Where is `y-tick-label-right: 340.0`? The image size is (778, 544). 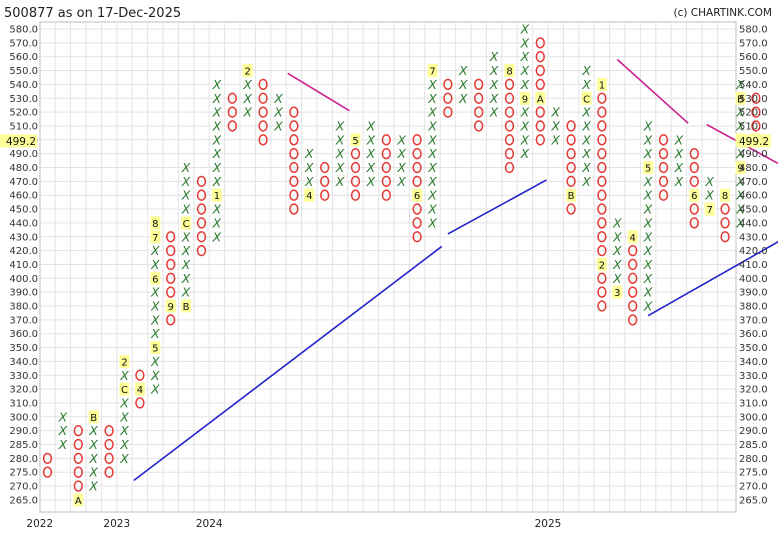
y-tick-label-right: 340.0 is located at coordinates (753, 362).